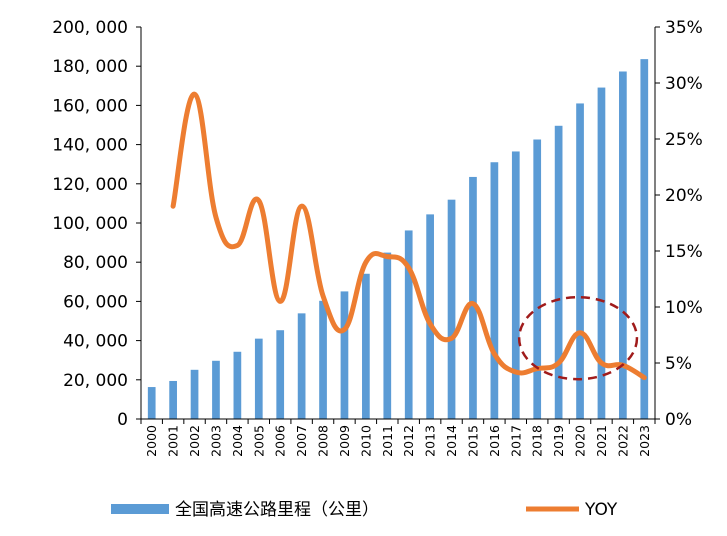 Image resolution: width=727 pixels, height=536 pixels. What do you see at coordinates (301, 366) in the screenshot?
I see `bar-2007` at bounding box center [301, 366].